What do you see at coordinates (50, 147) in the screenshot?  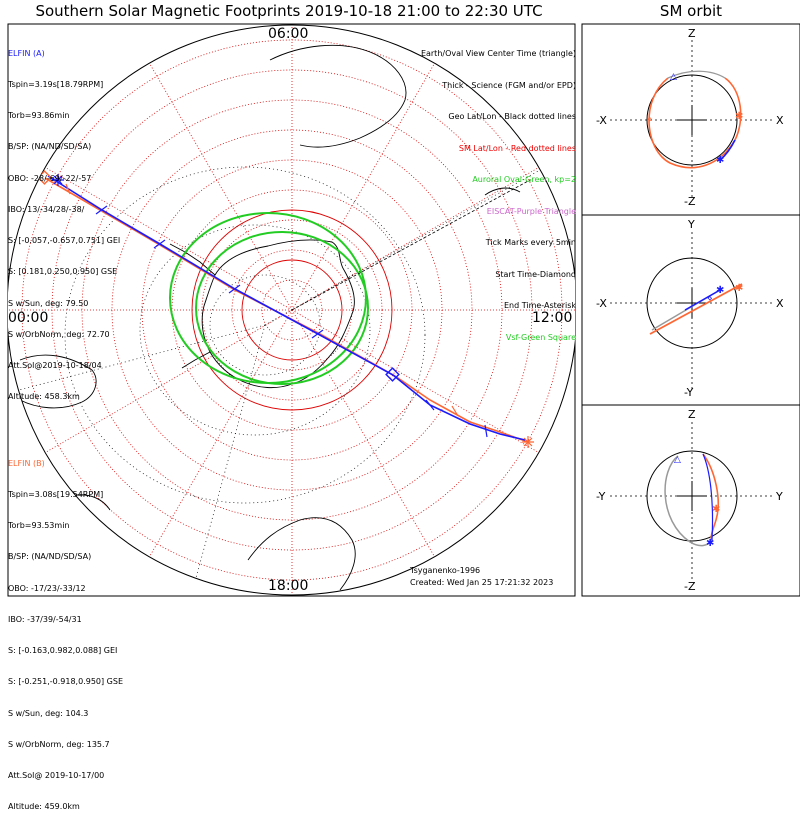 I see `elfin-a-line: B/SP: (NA/ND/SD/SA)` at bounding box center [50, 147].